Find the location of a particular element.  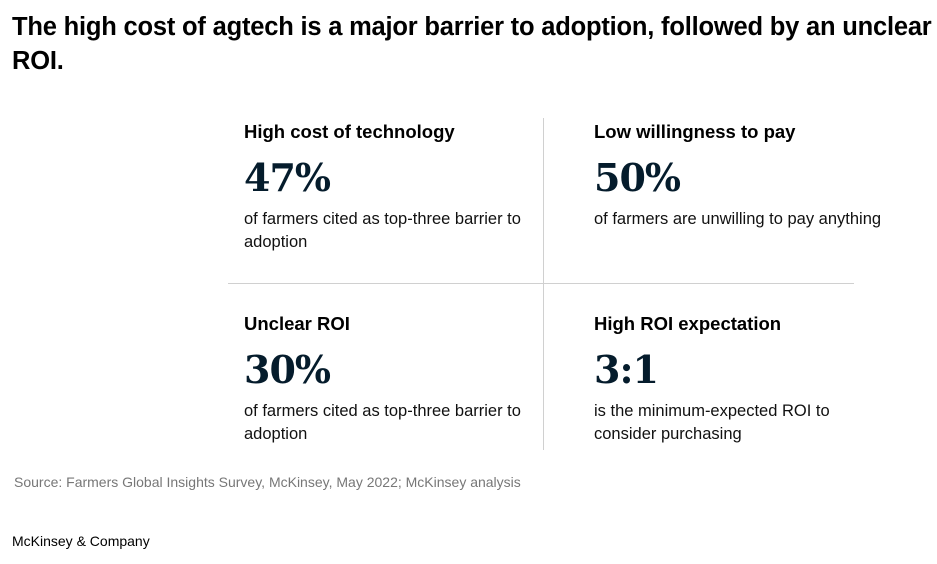

stat-description: of farmers are unwilling to pay anything is located at coordinates (738, 219).